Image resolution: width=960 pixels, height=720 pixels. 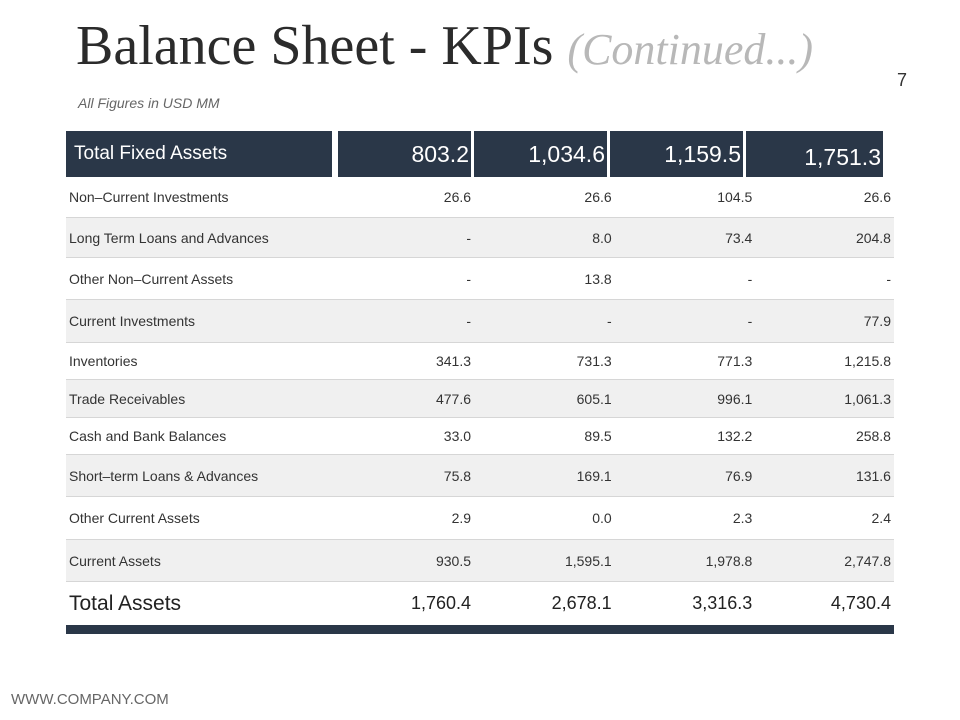 I want to click on row-value: 2.4, so click(x=881, y=518).